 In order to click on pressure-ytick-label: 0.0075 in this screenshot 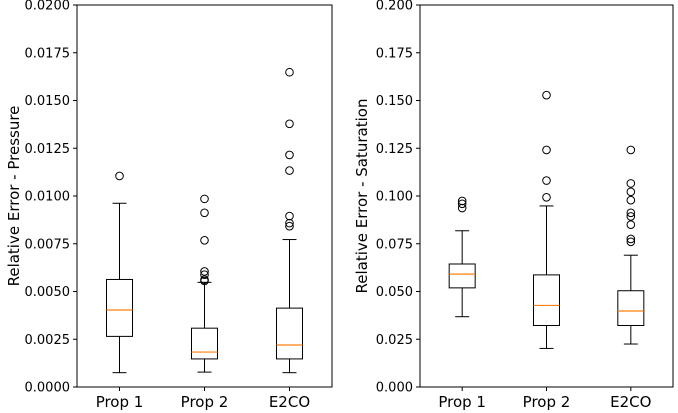, I will do `click(48, 244)`.